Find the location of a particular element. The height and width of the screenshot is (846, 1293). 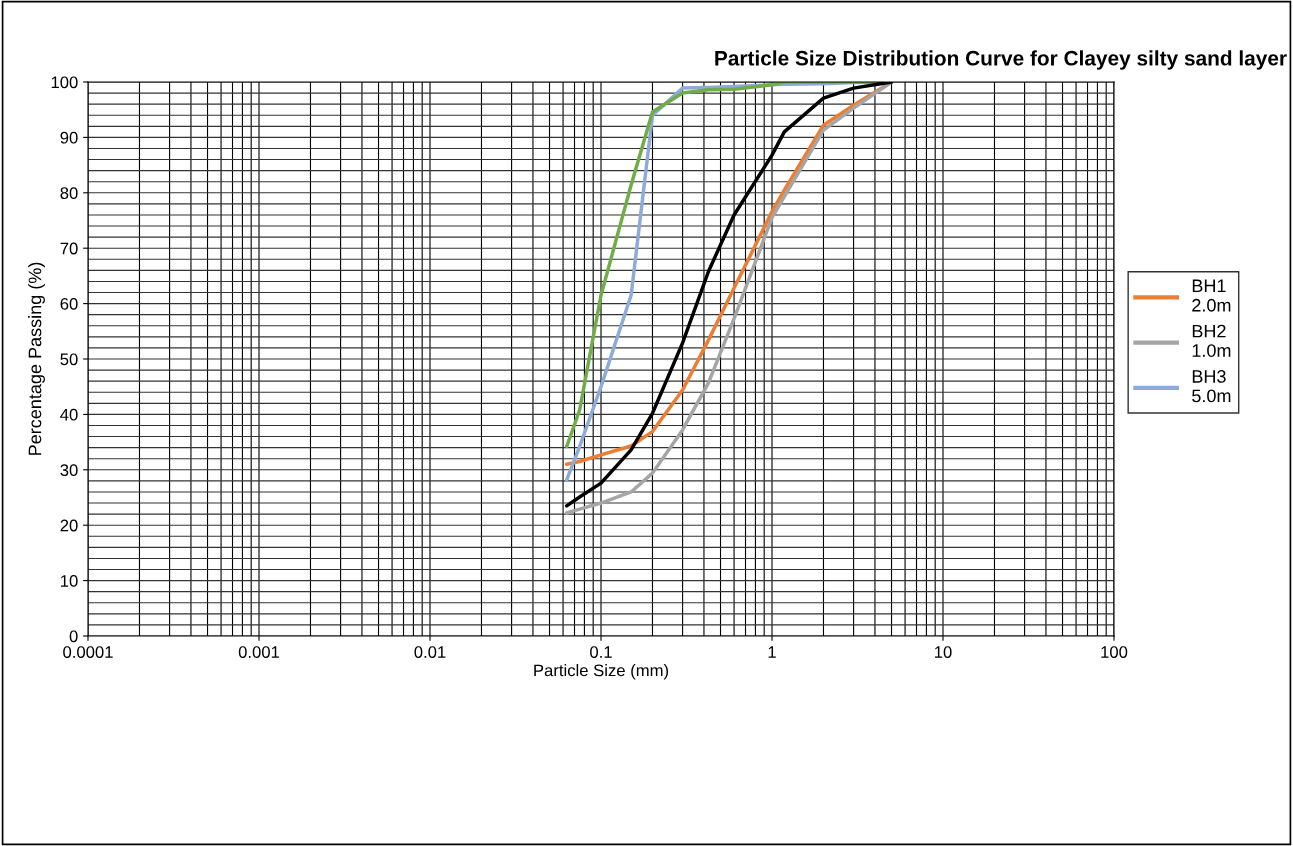

legend-label: BH2 1.0m is located at coordinates (1211, 340).